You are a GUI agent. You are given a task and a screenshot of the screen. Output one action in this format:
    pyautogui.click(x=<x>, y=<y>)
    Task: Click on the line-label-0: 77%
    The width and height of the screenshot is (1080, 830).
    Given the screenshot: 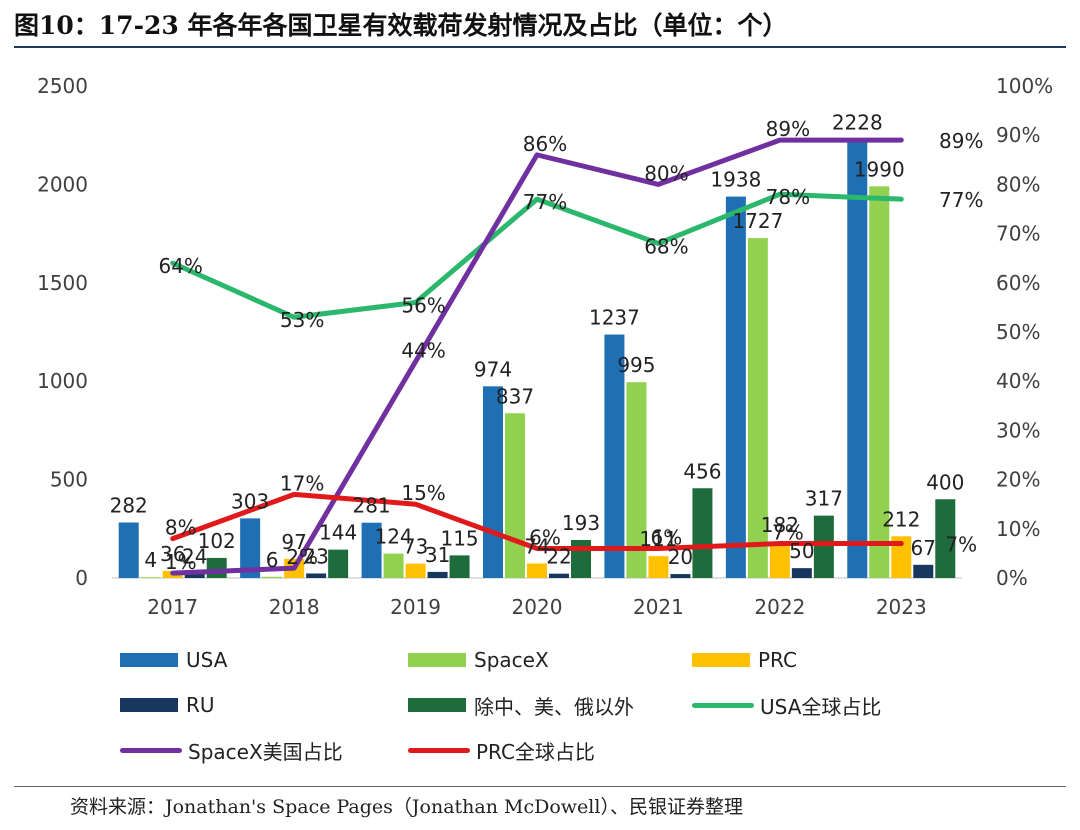 What is the action you would take?
    pyautogui.click(x=961, y=200)
    